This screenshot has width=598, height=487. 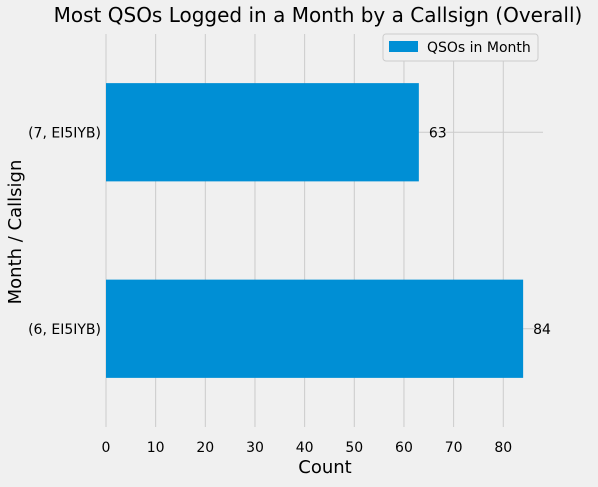 What do you see at coordinates (156, 448) in the screenshot?
I see `x-tick-label: 10` at bounding box center [156, 448].